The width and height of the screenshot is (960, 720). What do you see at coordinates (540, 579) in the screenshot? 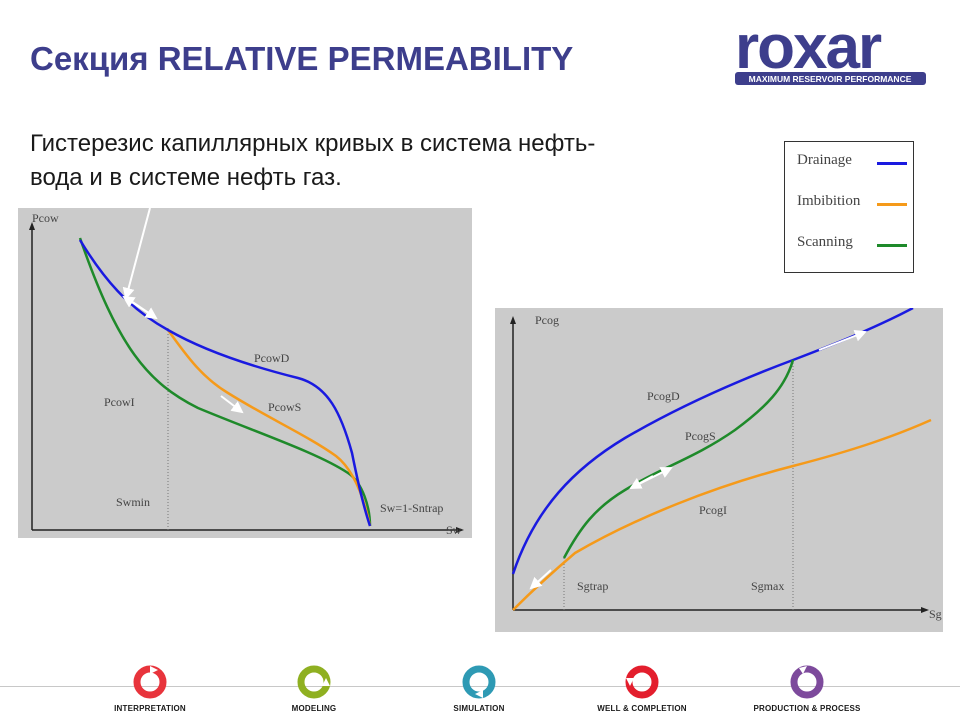
I see `arrow-imbibition` at bounding box center [540, 579].